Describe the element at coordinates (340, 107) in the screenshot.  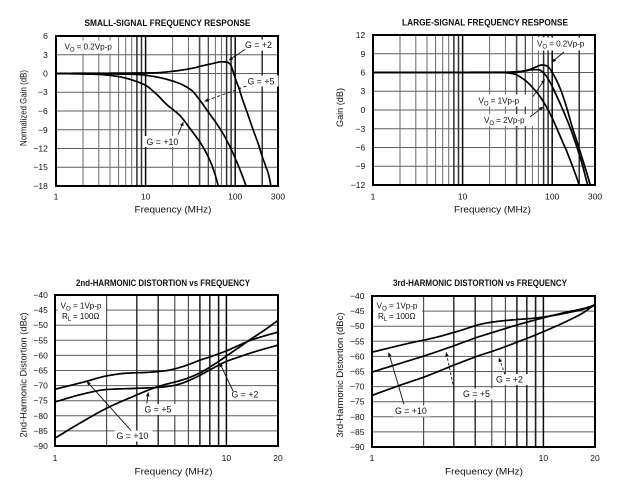
I see `svg-text: Gain (dB)` at that location.